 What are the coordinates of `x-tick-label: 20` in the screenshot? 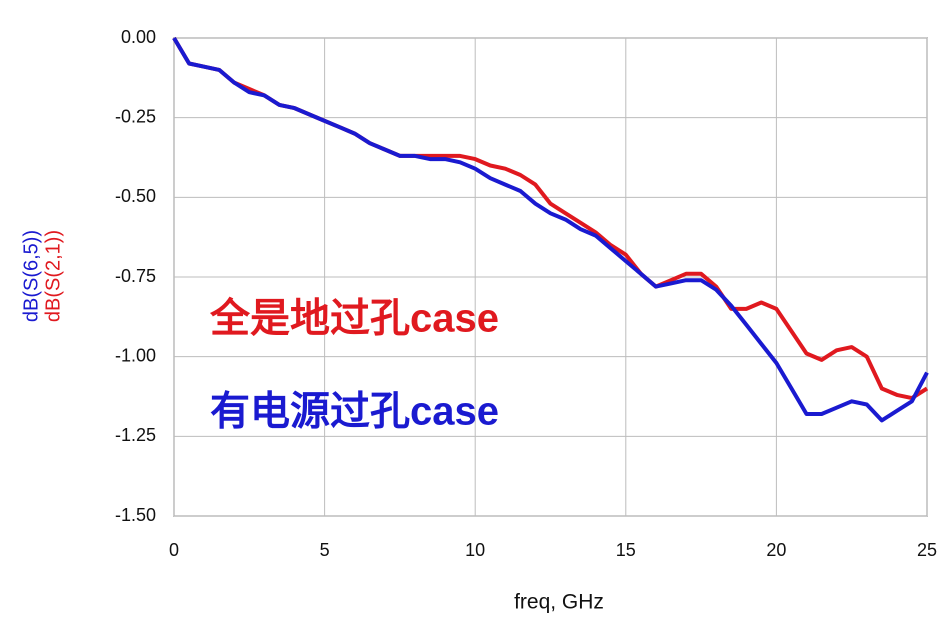 It's located at (776, 550).